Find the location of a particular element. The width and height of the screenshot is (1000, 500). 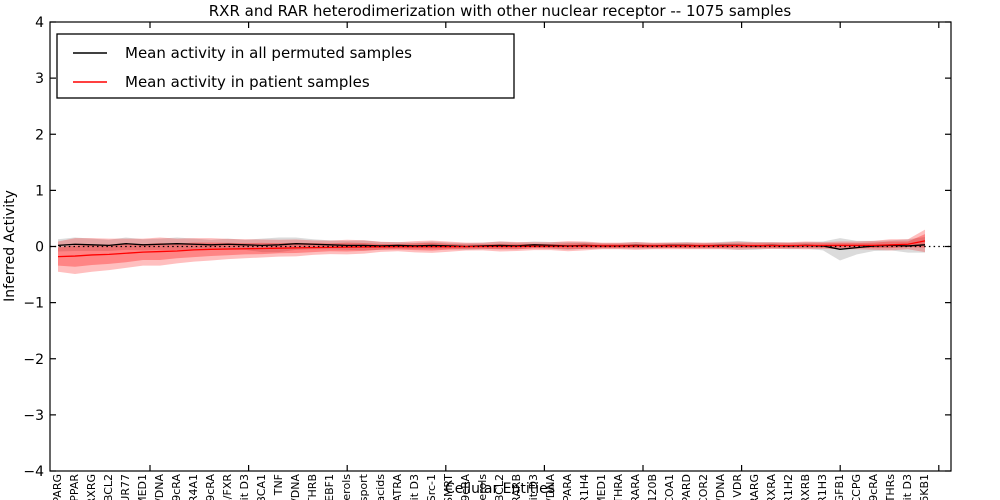

x-tick-label: RXRs/NUR77 is located at coordinates (125, 487).